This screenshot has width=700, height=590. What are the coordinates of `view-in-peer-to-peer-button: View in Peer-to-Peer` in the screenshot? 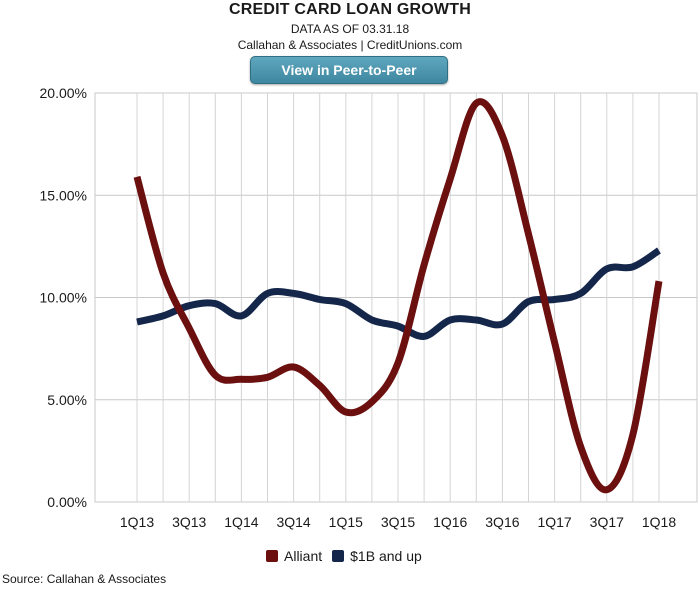 It's located at (349, 70).